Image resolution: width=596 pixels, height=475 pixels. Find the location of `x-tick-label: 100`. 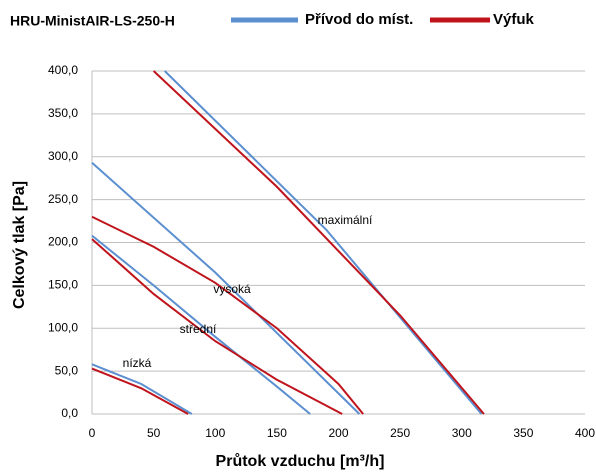

x-tick-label: 100 is located at coordinates (215, 433).